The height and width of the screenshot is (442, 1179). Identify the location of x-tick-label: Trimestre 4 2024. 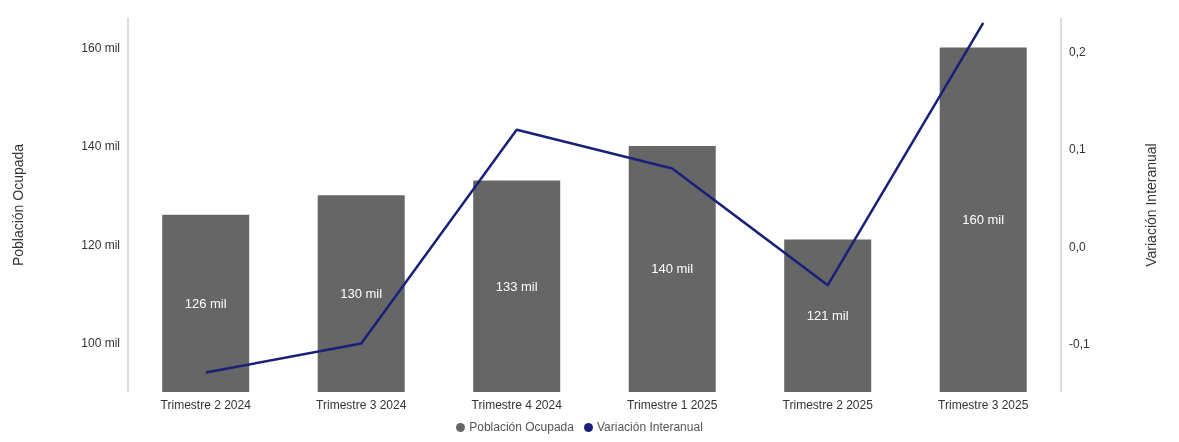
(517, 404).